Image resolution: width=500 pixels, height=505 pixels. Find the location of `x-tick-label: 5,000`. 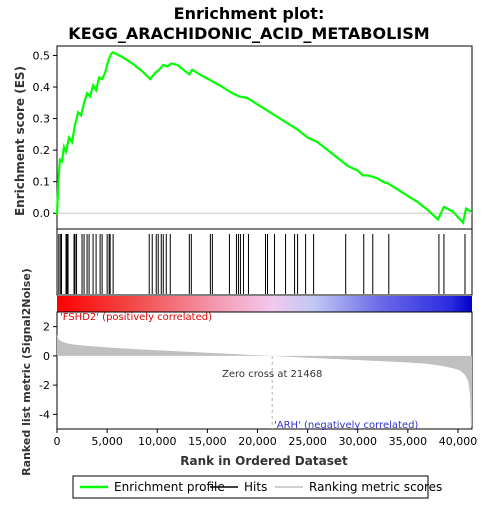

x-tick-label: 5,000 is located at coordinates (107, 441).